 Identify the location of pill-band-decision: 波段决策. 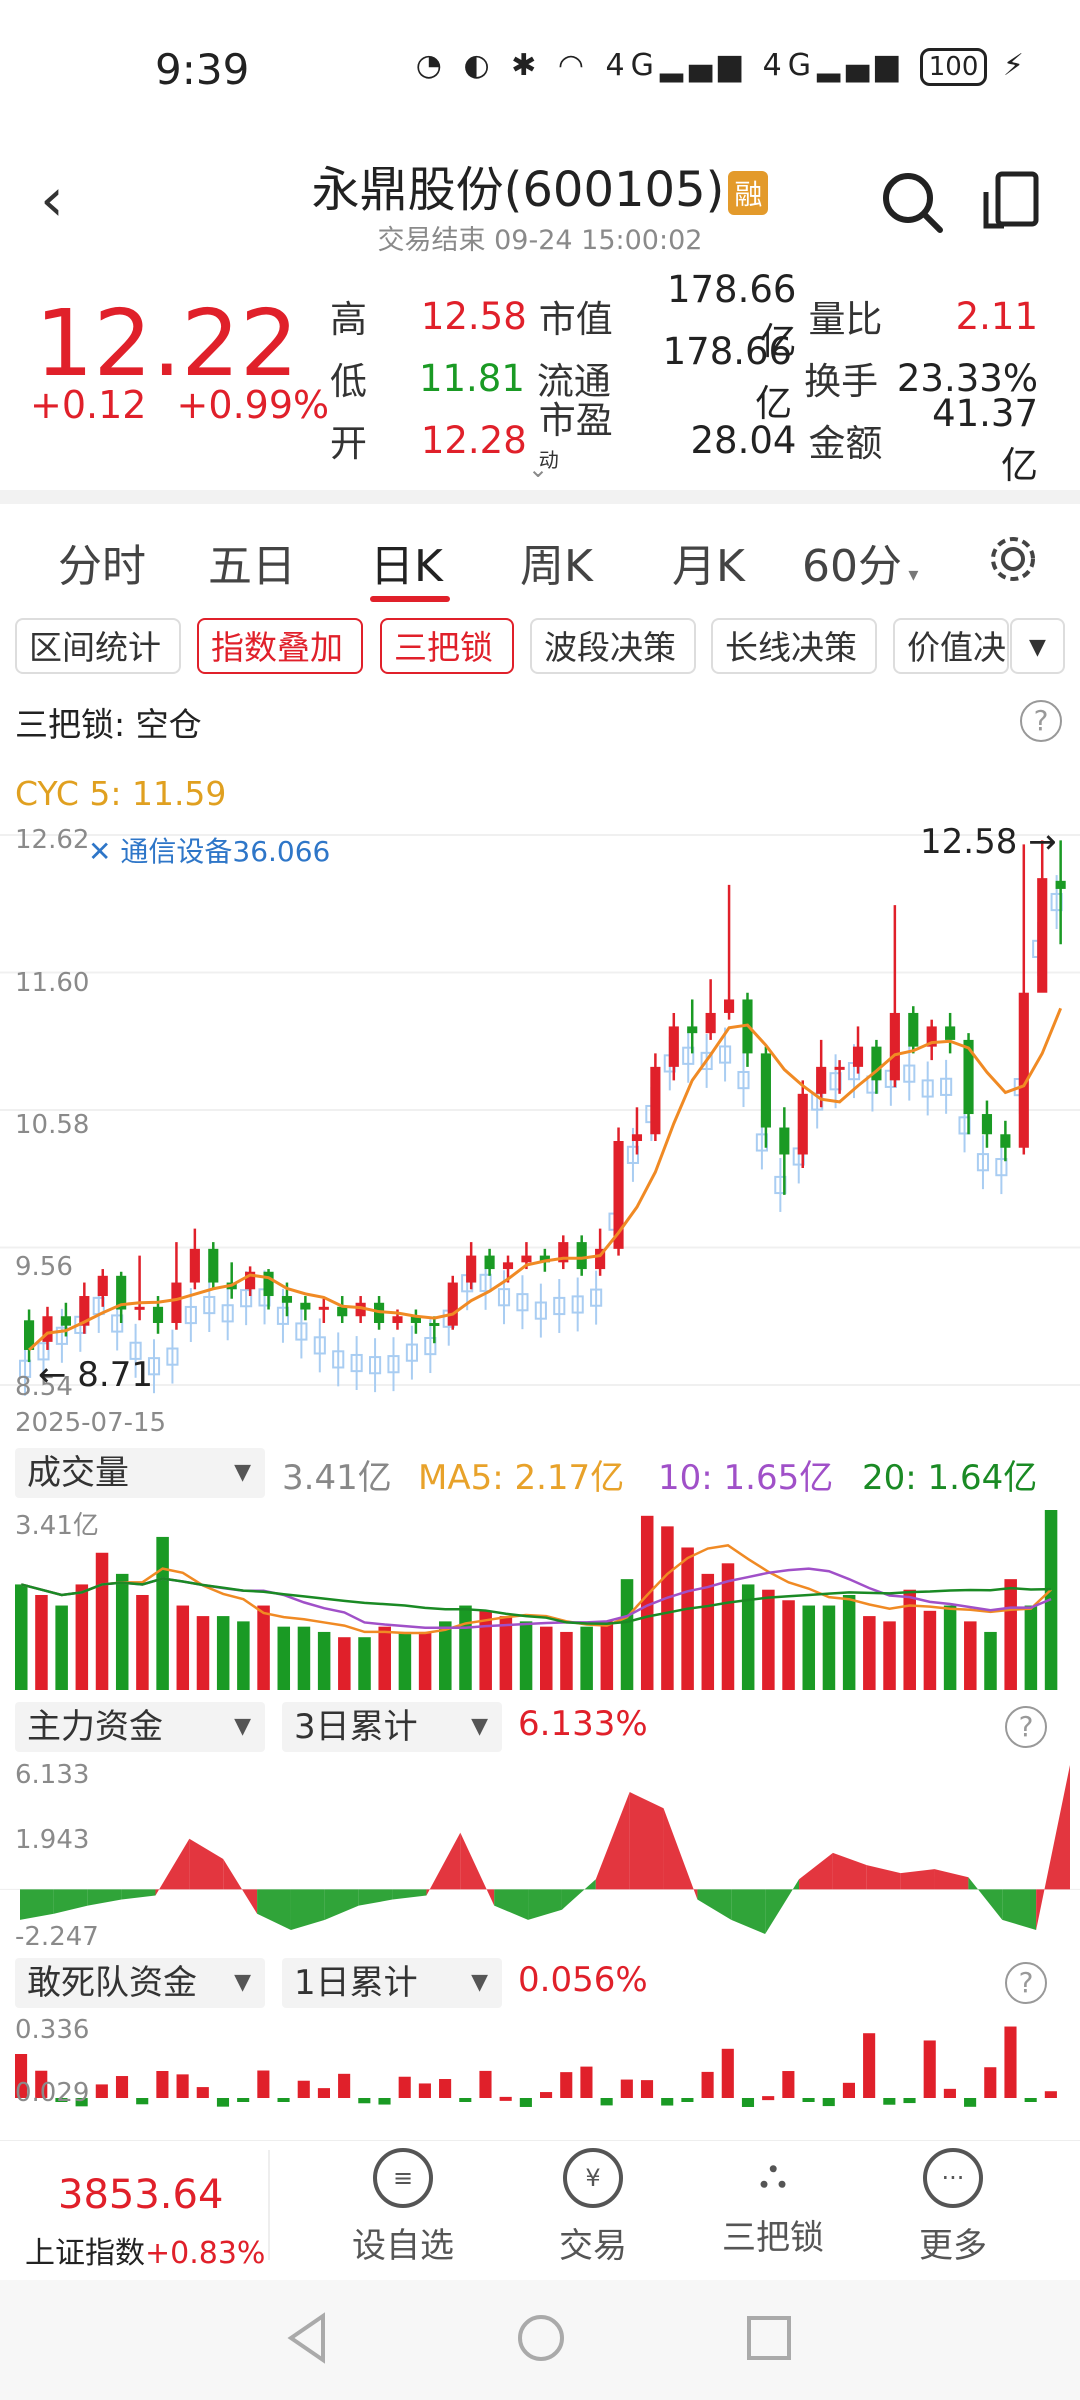
(613, 646).